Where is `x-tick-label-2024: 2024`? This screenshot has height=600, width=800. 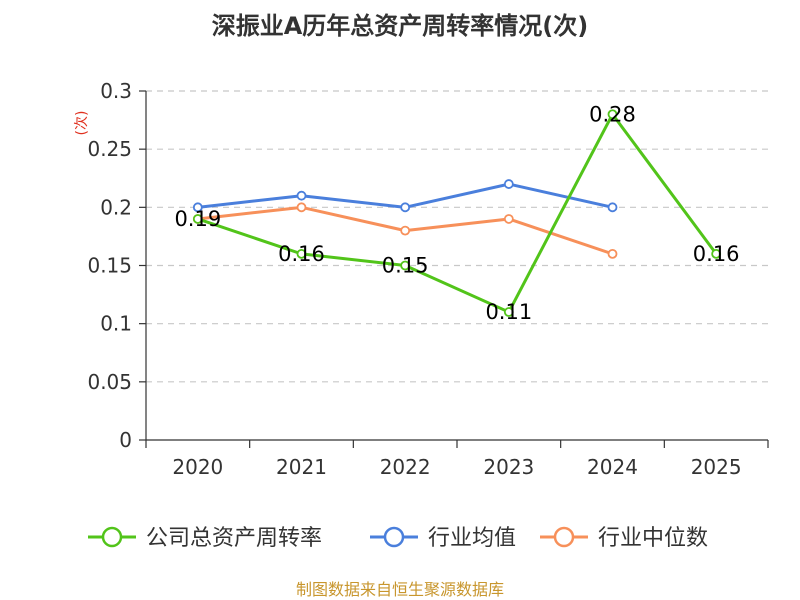 x-tick-label-2024: 2024 is located at coordinates (612, 467).